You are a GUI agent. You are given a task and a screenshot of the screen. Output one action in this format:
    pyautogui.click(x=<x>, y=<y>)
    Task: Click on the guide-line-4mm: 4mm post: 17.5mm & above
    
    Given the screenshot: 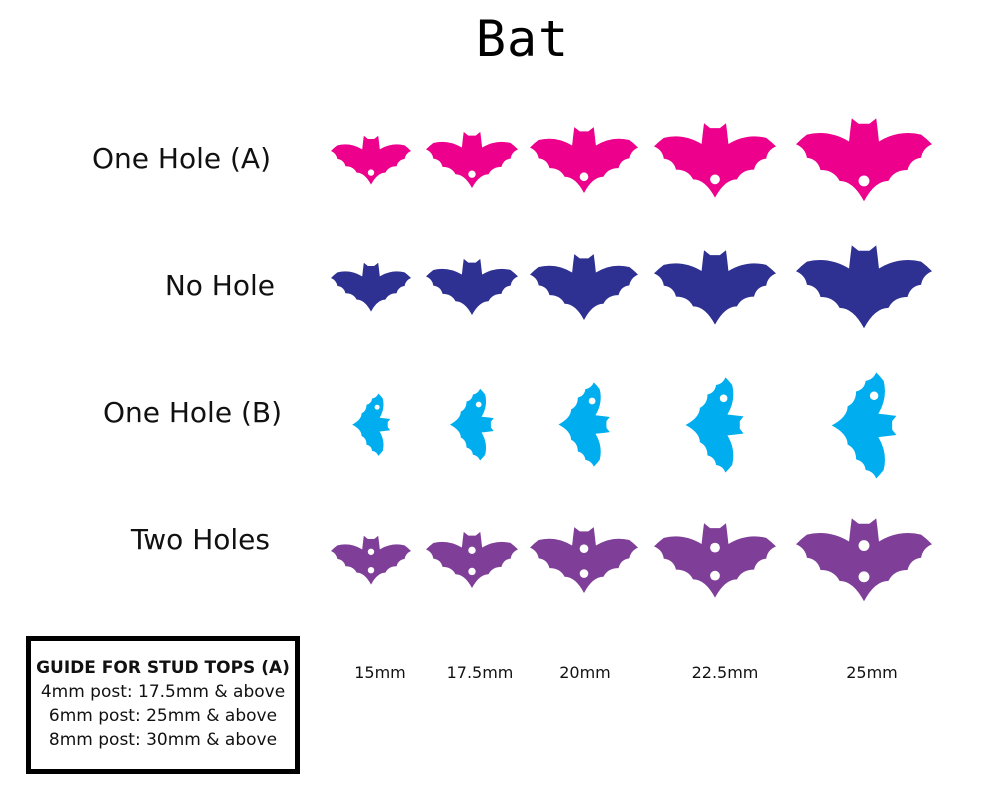 What is the action you would take?
    pyautogui.click(x=163, y=692)
    